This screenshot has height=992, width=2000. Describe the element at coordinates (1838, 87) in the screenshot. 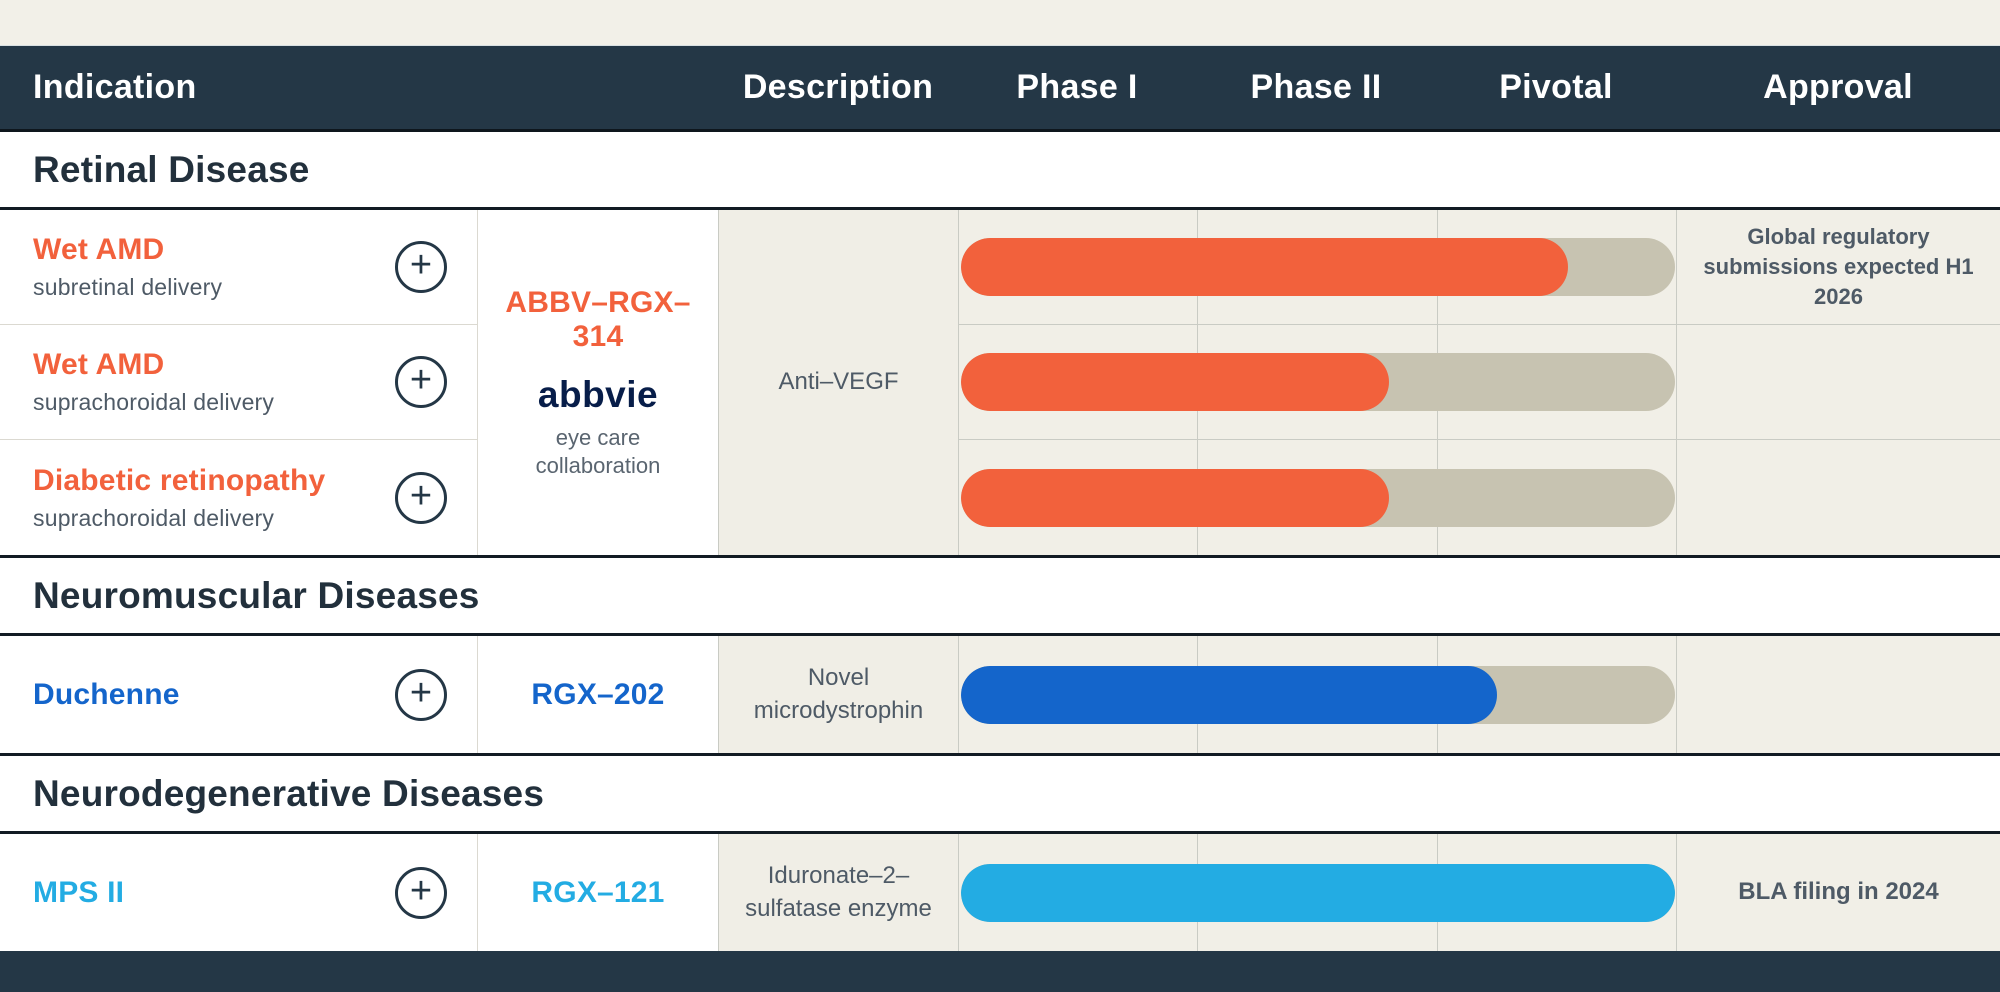

I see `column-approval: Approval` at that location.